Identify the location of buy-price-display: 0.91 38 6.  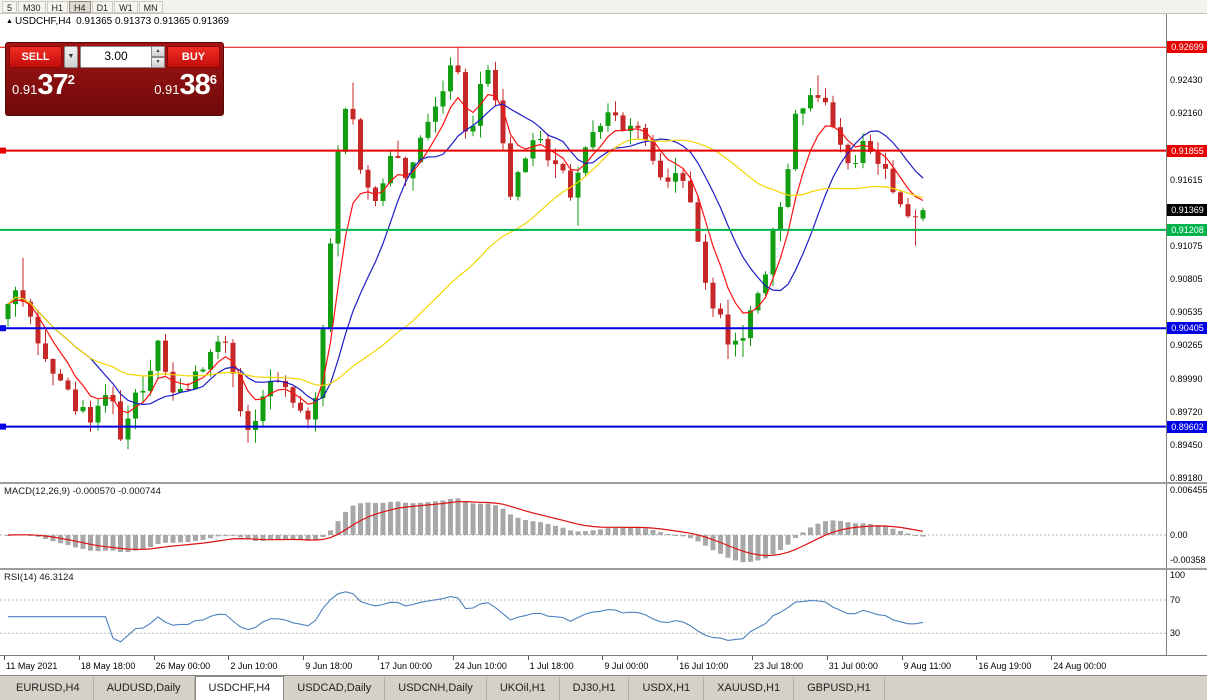
(185, 85).